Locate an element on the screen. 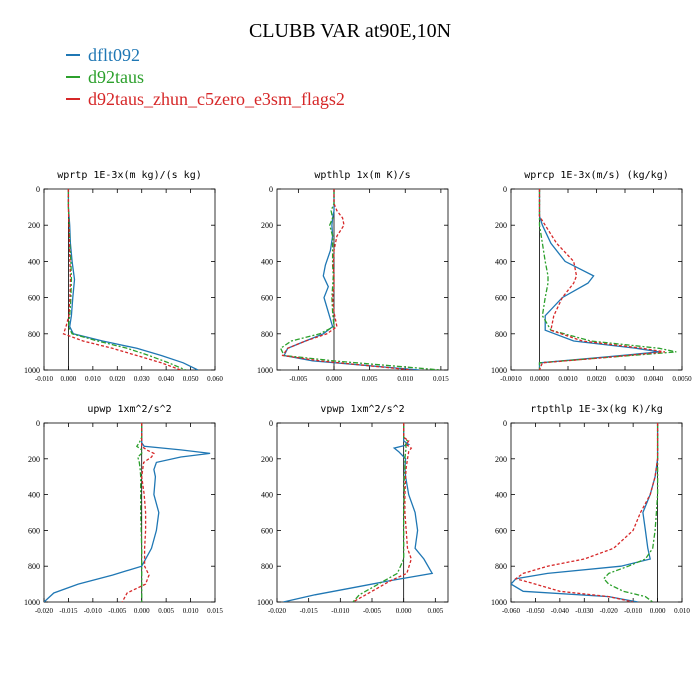  x-tick-label: 0.040 is located at coordinates (166, 379).